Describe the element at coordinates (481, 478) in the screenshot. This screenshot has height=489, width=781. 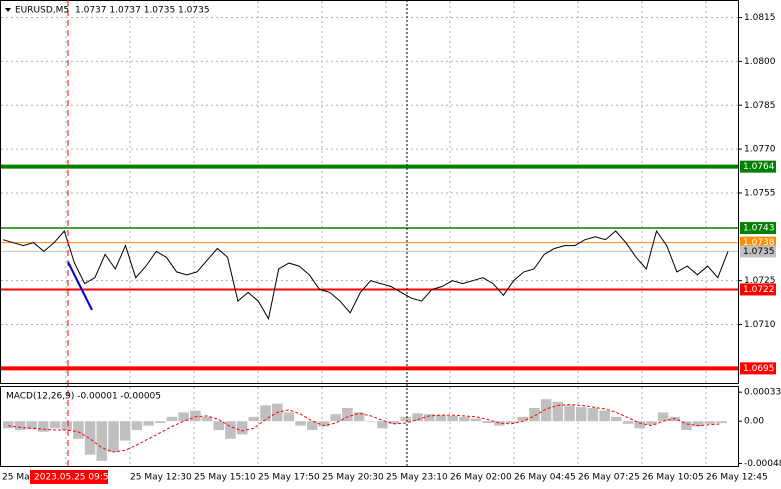
I see `x-tick-label: 26 May 02:00` at that location.